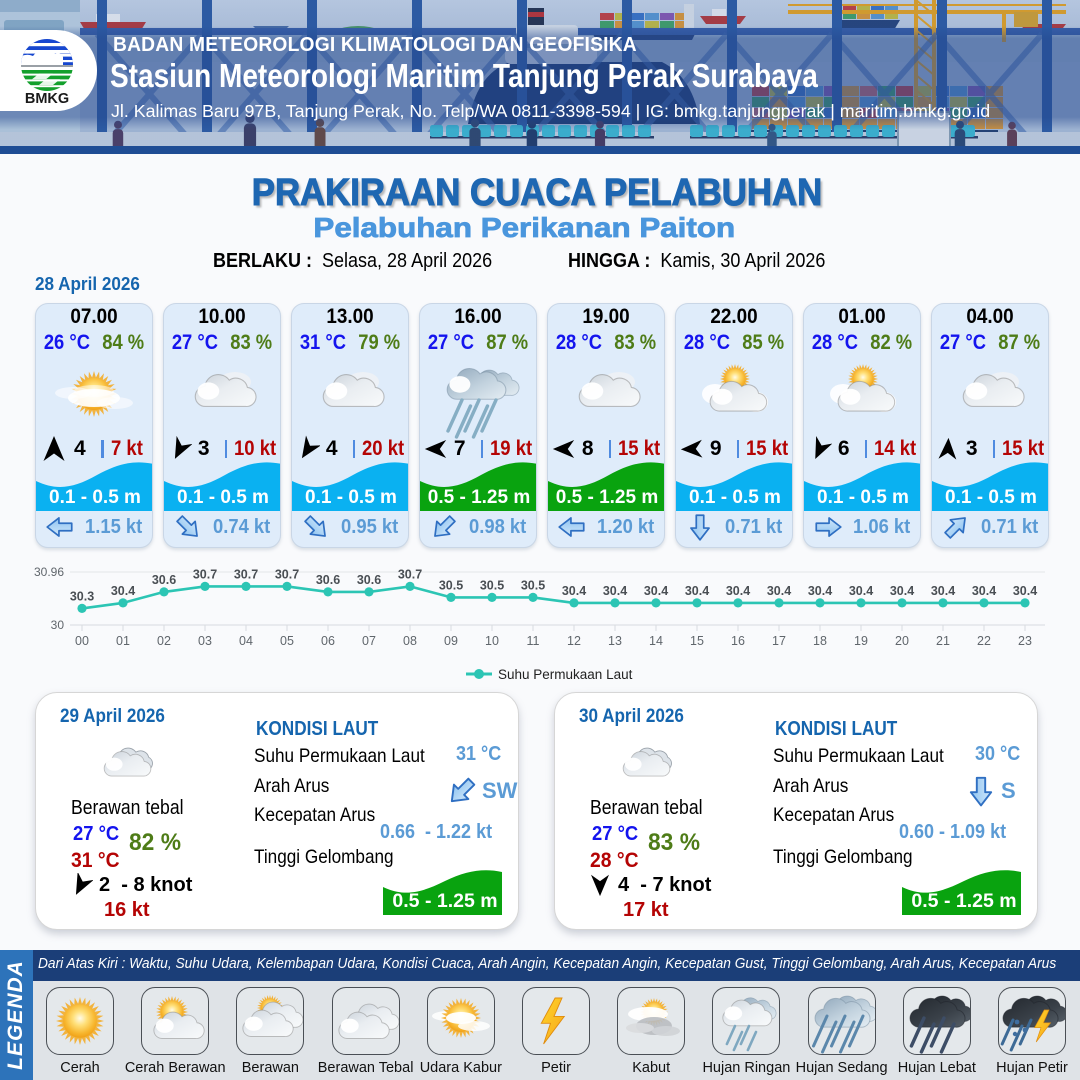 The width and height of the screenshot is (1080, 1080). I want to click on svg-text: 21, so click(943, 641).